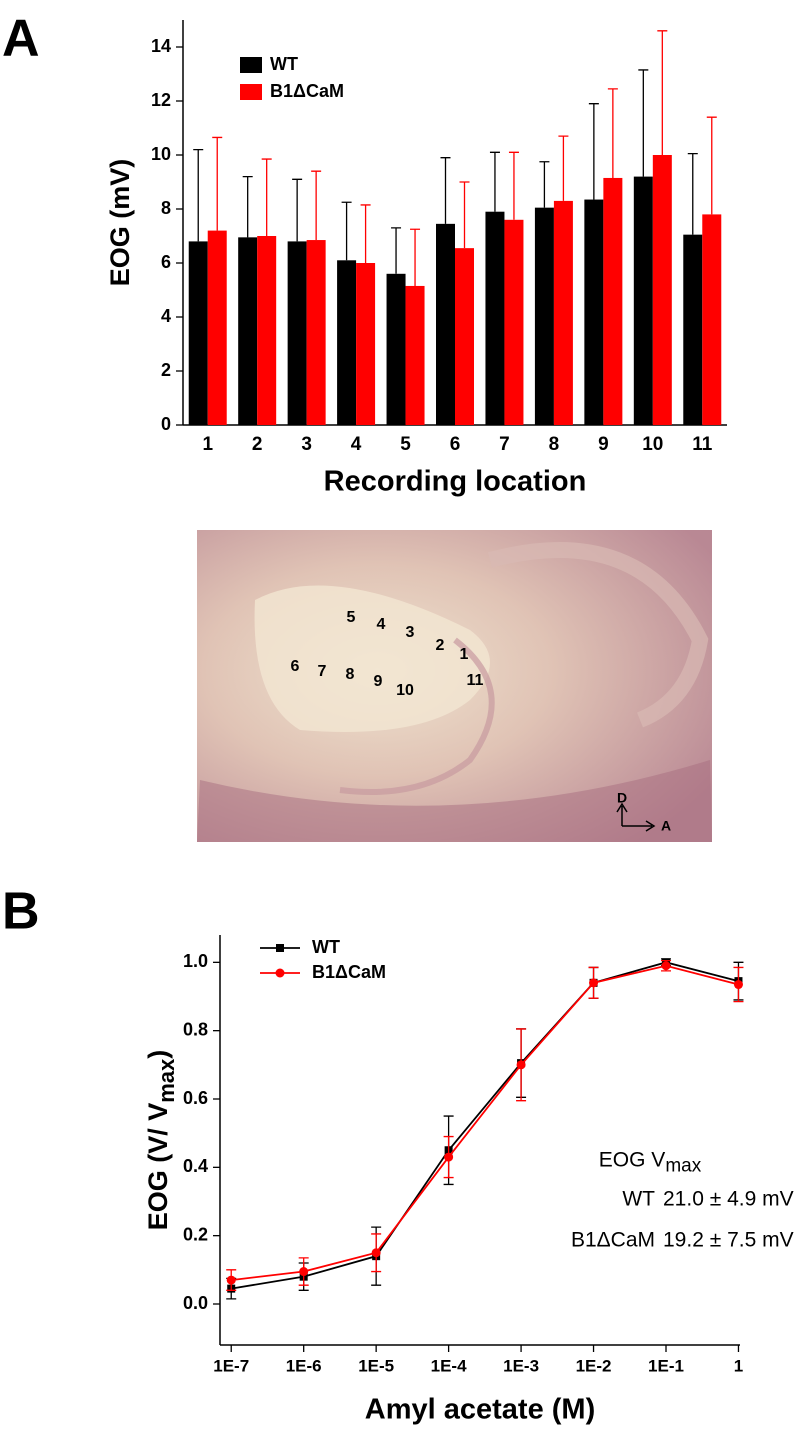 Image resolution: width=800 pixels, height=1448 pixels. Describe the element at coordinates (702, 444) in the screenshot. I see `x-tick-label: 11` at that location.